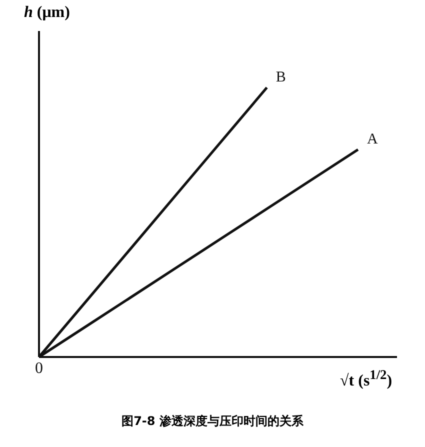  What do you see at coordinates (366, 378) in the screenshot?
I see `x-axis-title: √t (s$^{1/2}$)` at bounding box center [366, 378].